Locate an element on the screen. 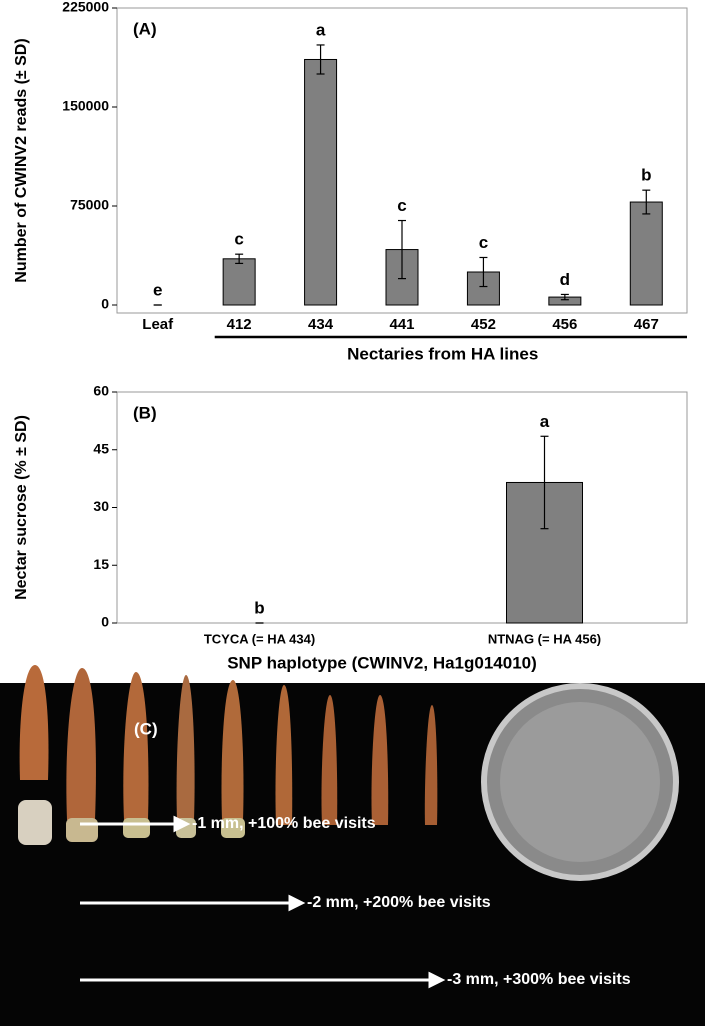 Image resolution: width=705 pixels, height=1026 pixels. annotation: -2 mm, +200% bee visits is located at coordinates (399, 902).